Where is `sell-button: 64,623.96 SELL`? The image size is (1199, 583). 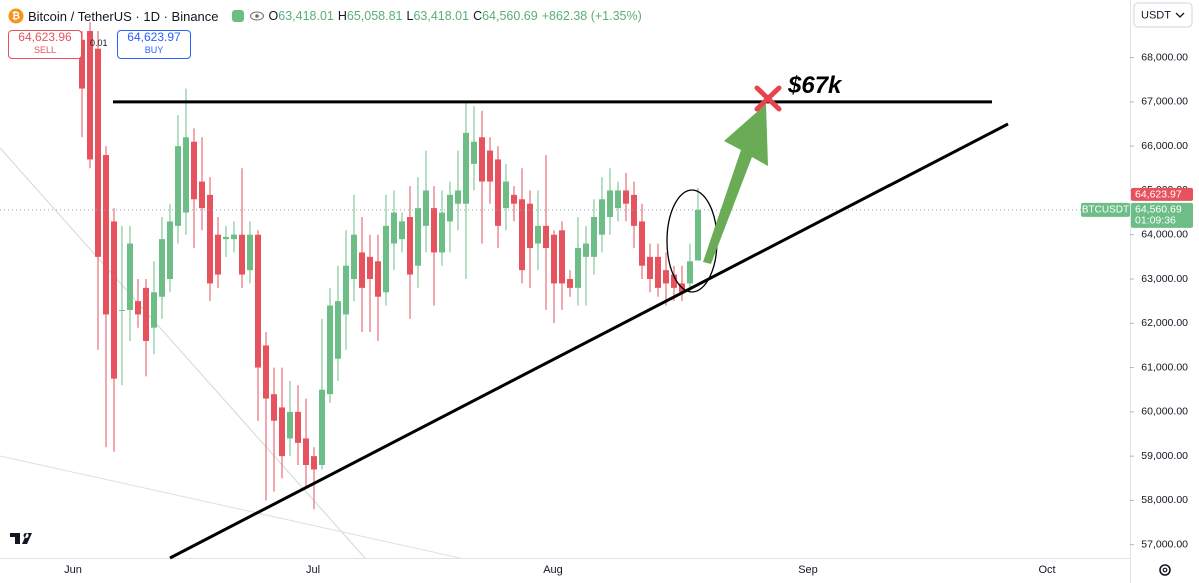 sell-button: 64,623.96 SELL is located at coordinates (45, 44).